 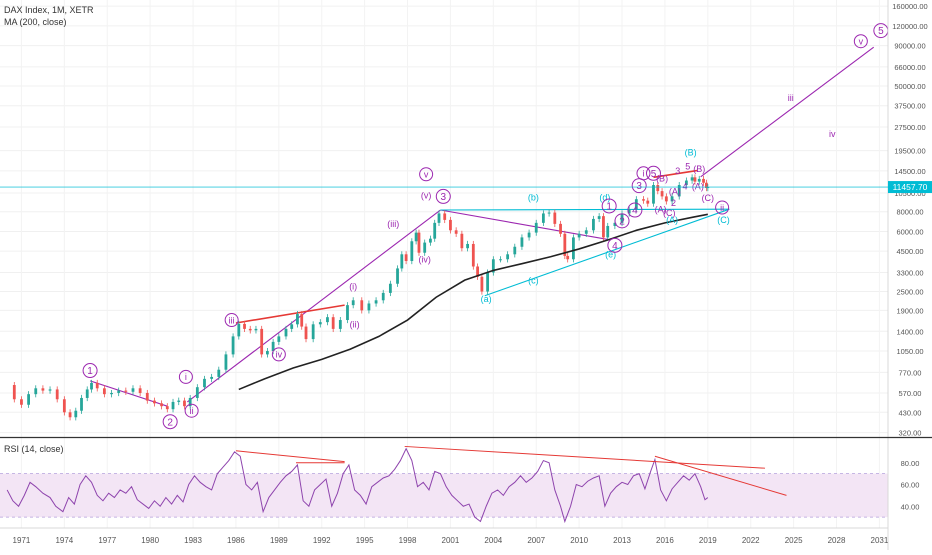 What do you see at coordinates (665, 540) in the screenshot?
I see `time-tick-label: 2016` at bounding box center [665, 540].